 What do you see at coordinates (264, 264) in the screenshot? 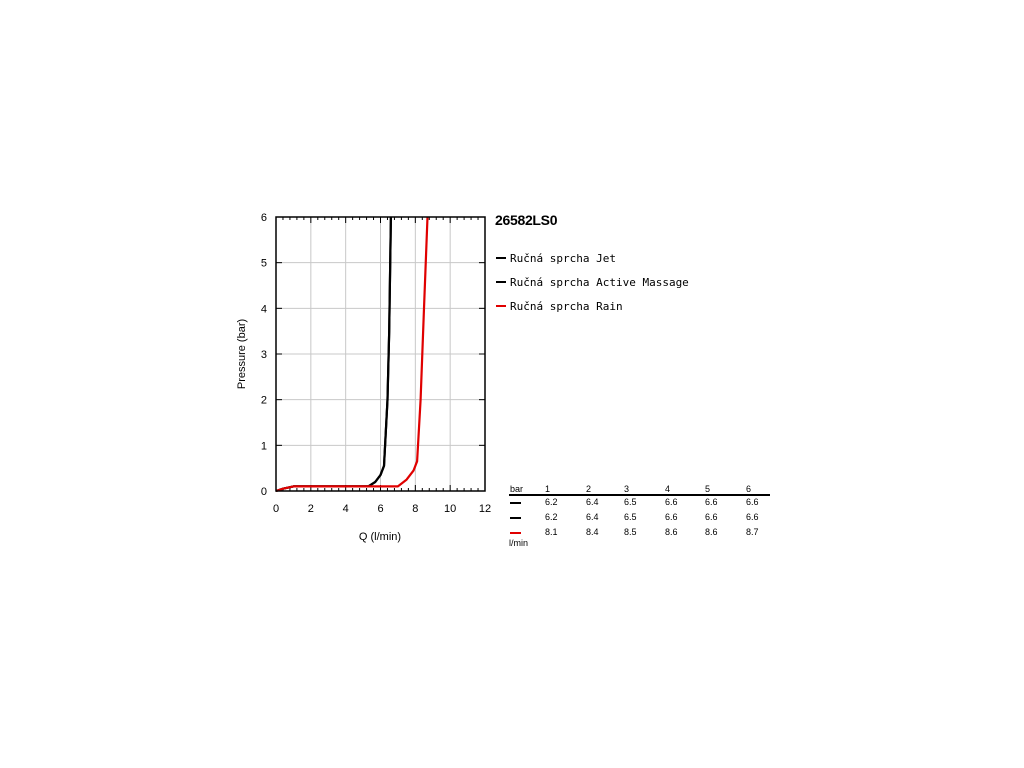
I see `y-tick-label: 5` at bounding box center [264, 264].